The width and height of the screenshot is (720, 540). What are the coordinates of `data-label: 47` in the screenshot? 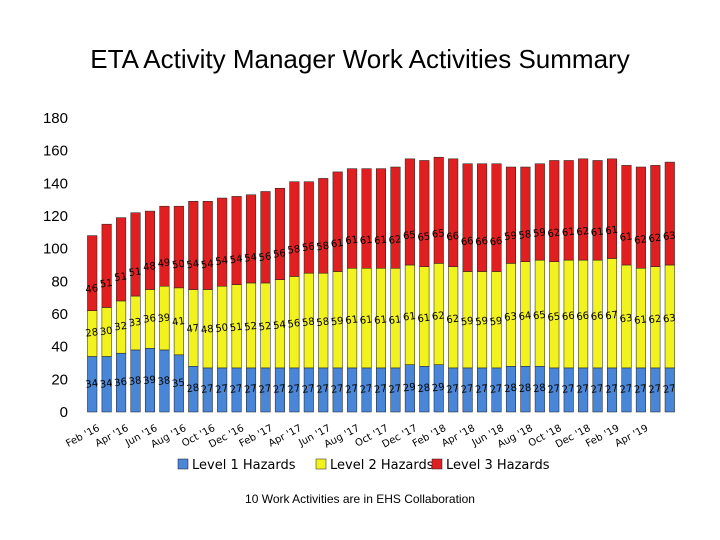 It's located at (193, 329).